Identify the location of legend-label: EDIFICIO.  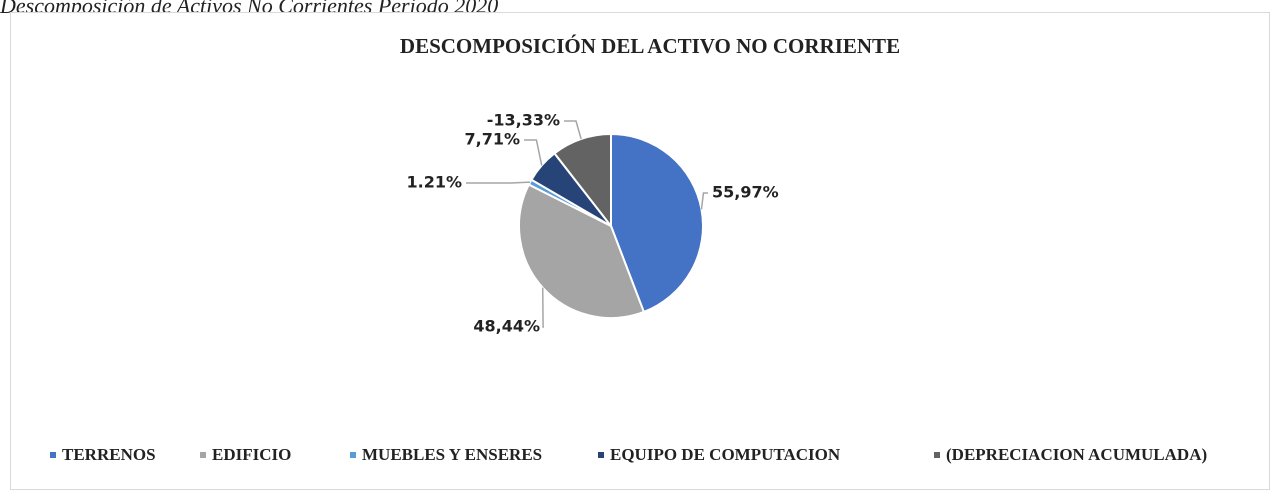
(251, 454).